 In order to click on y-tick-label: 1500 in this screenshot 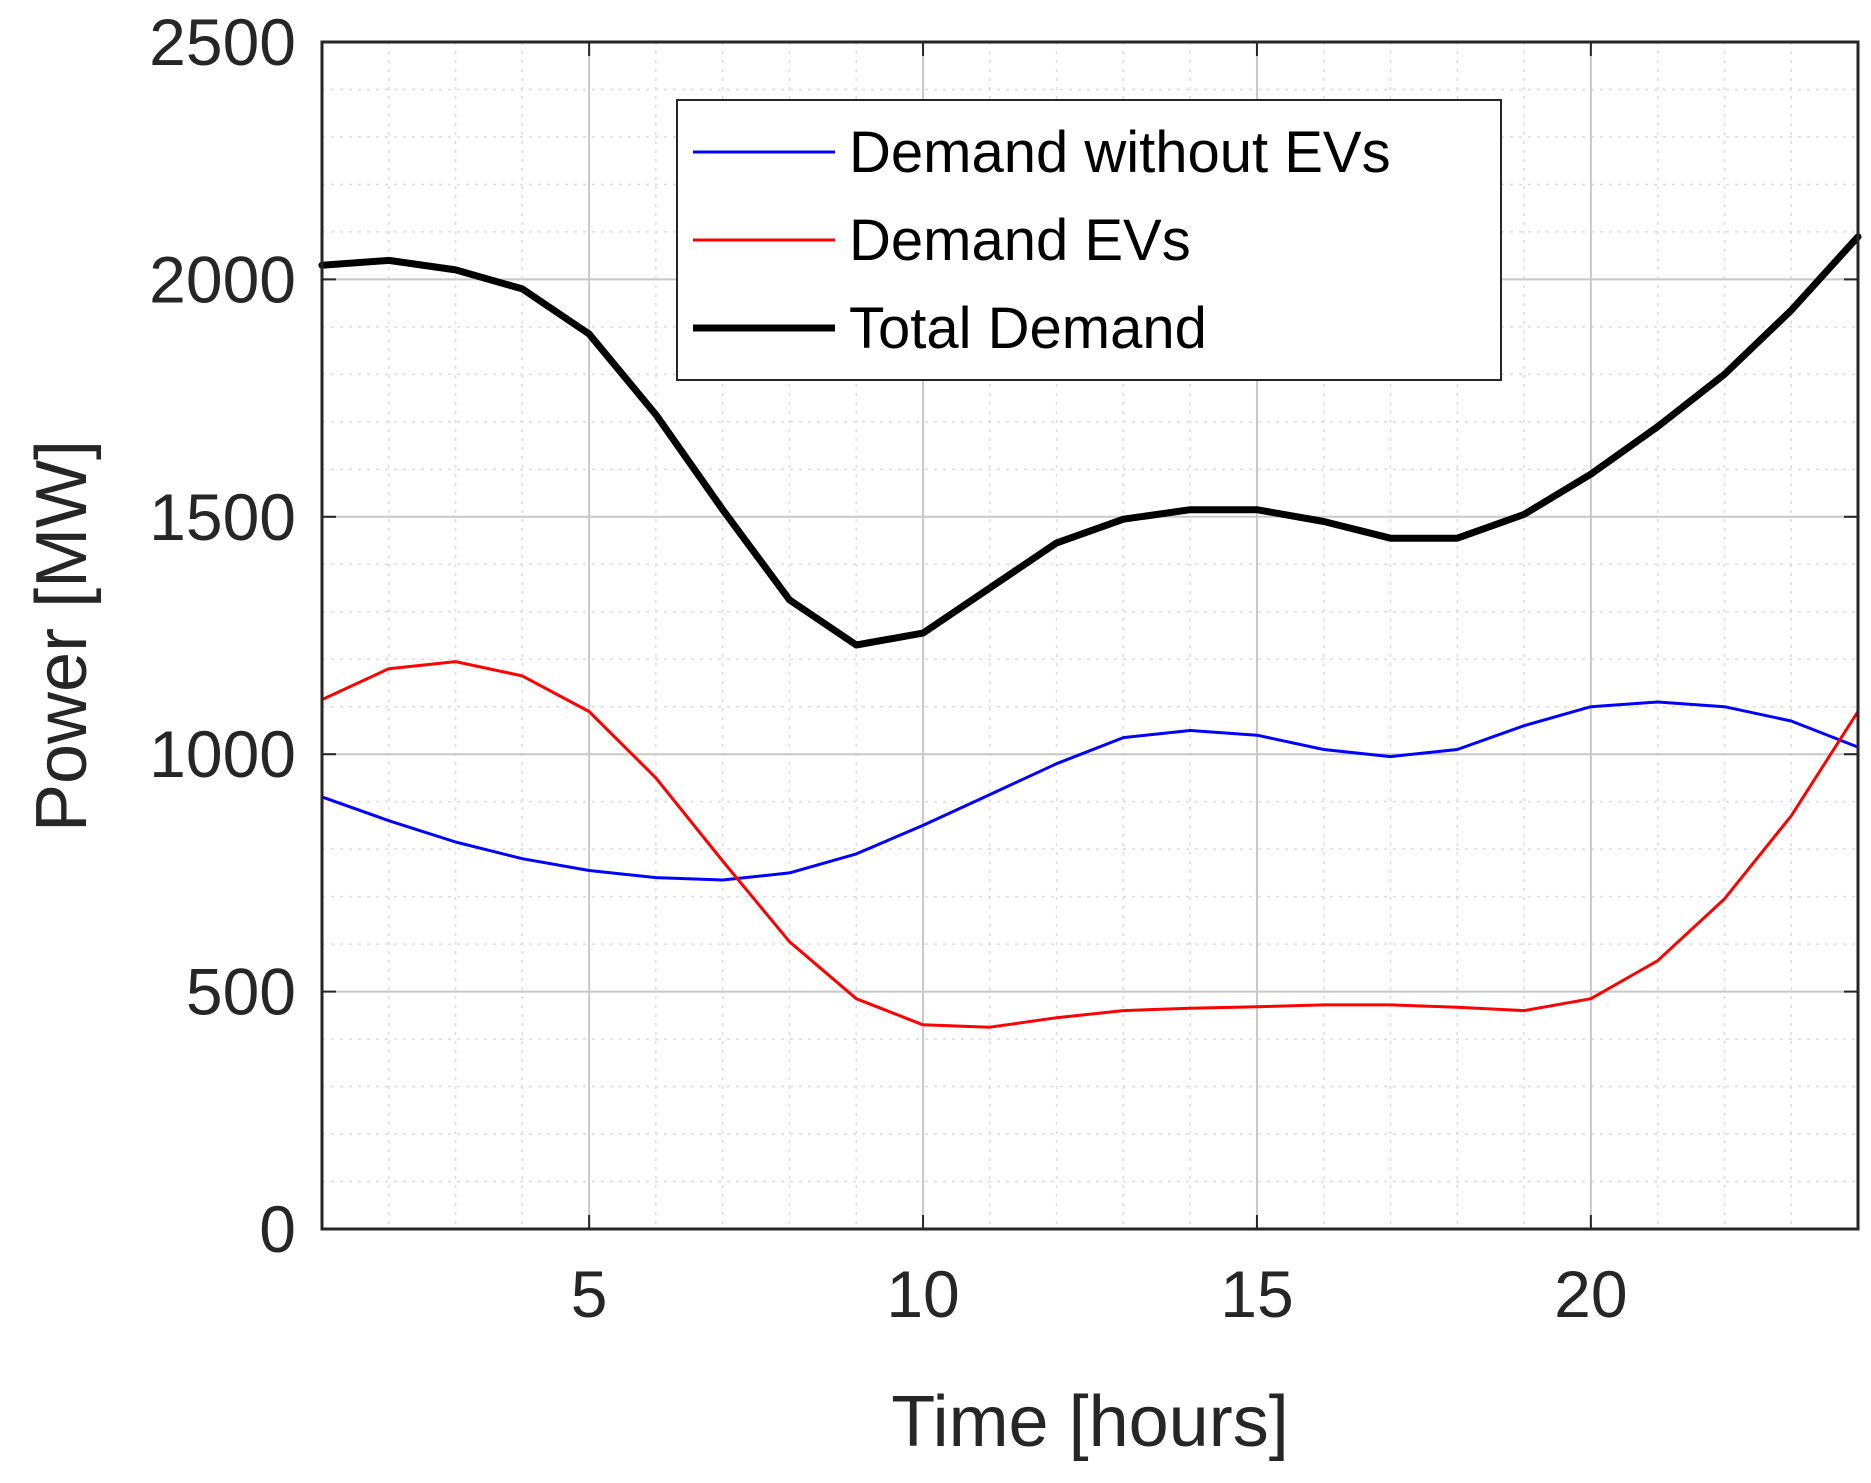, I will do `click(222, 517)`.